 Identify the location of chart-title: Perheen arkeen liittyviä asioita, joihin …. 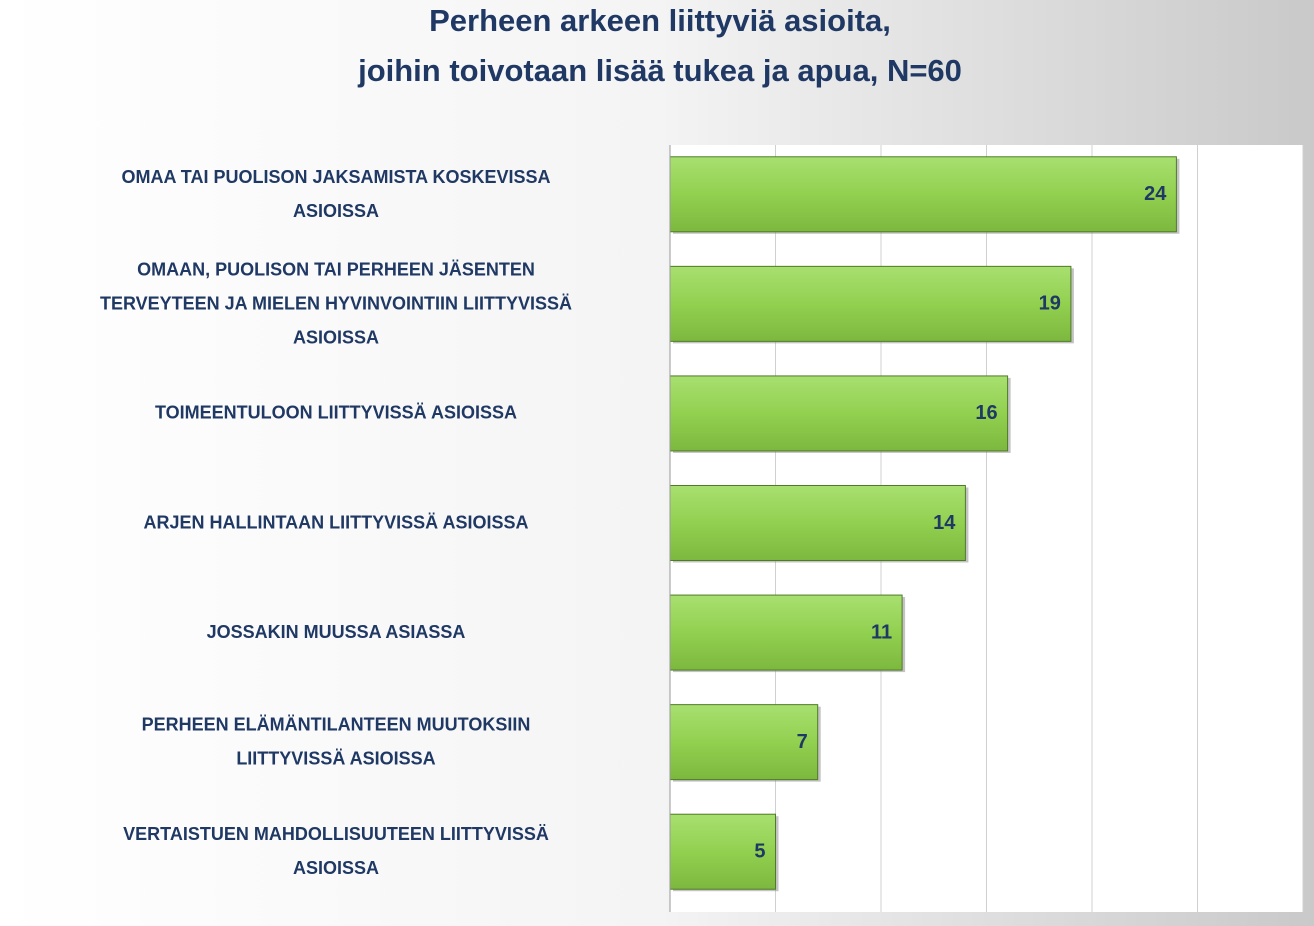
(659, 45).